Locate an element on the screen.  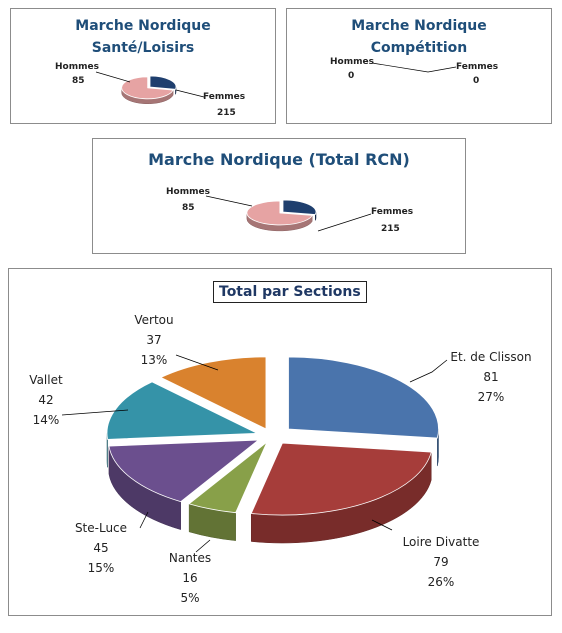
slice-label-loiredivatte: Loire Divatte 79 26% is located at coordinates (441, 562).